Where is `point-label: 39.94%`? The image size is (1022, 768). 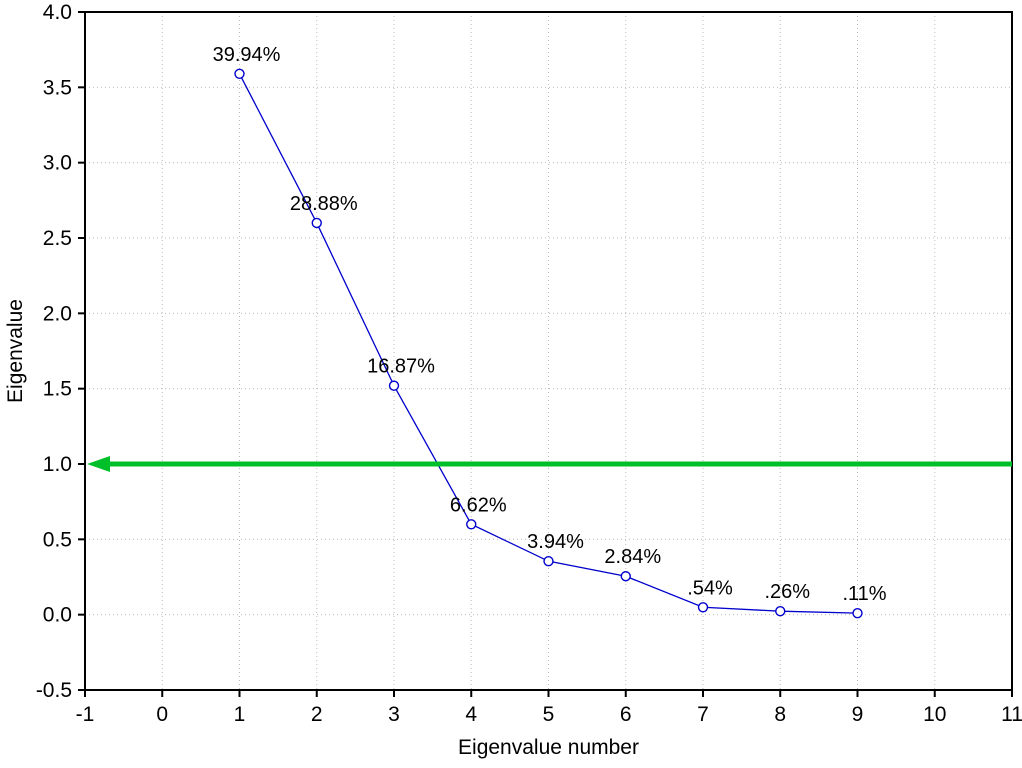 point-label: 39.94% is located at coordinates (247, 55).